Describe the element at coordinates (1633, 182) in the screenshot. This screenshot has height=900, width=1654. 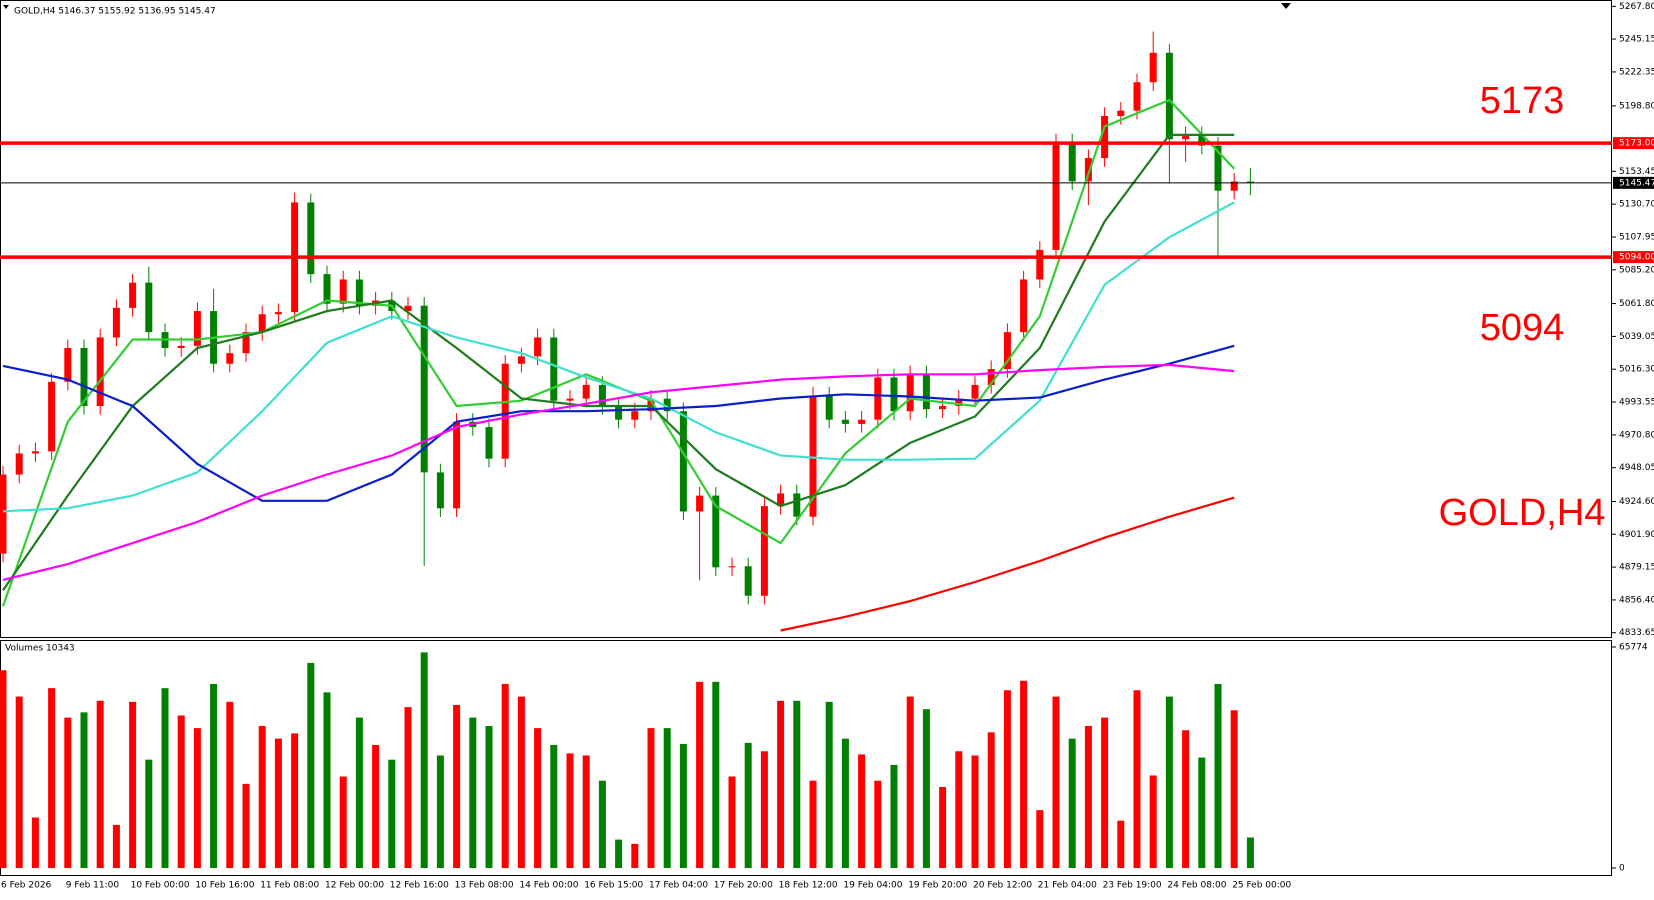
I see `current-price-box` at that location.